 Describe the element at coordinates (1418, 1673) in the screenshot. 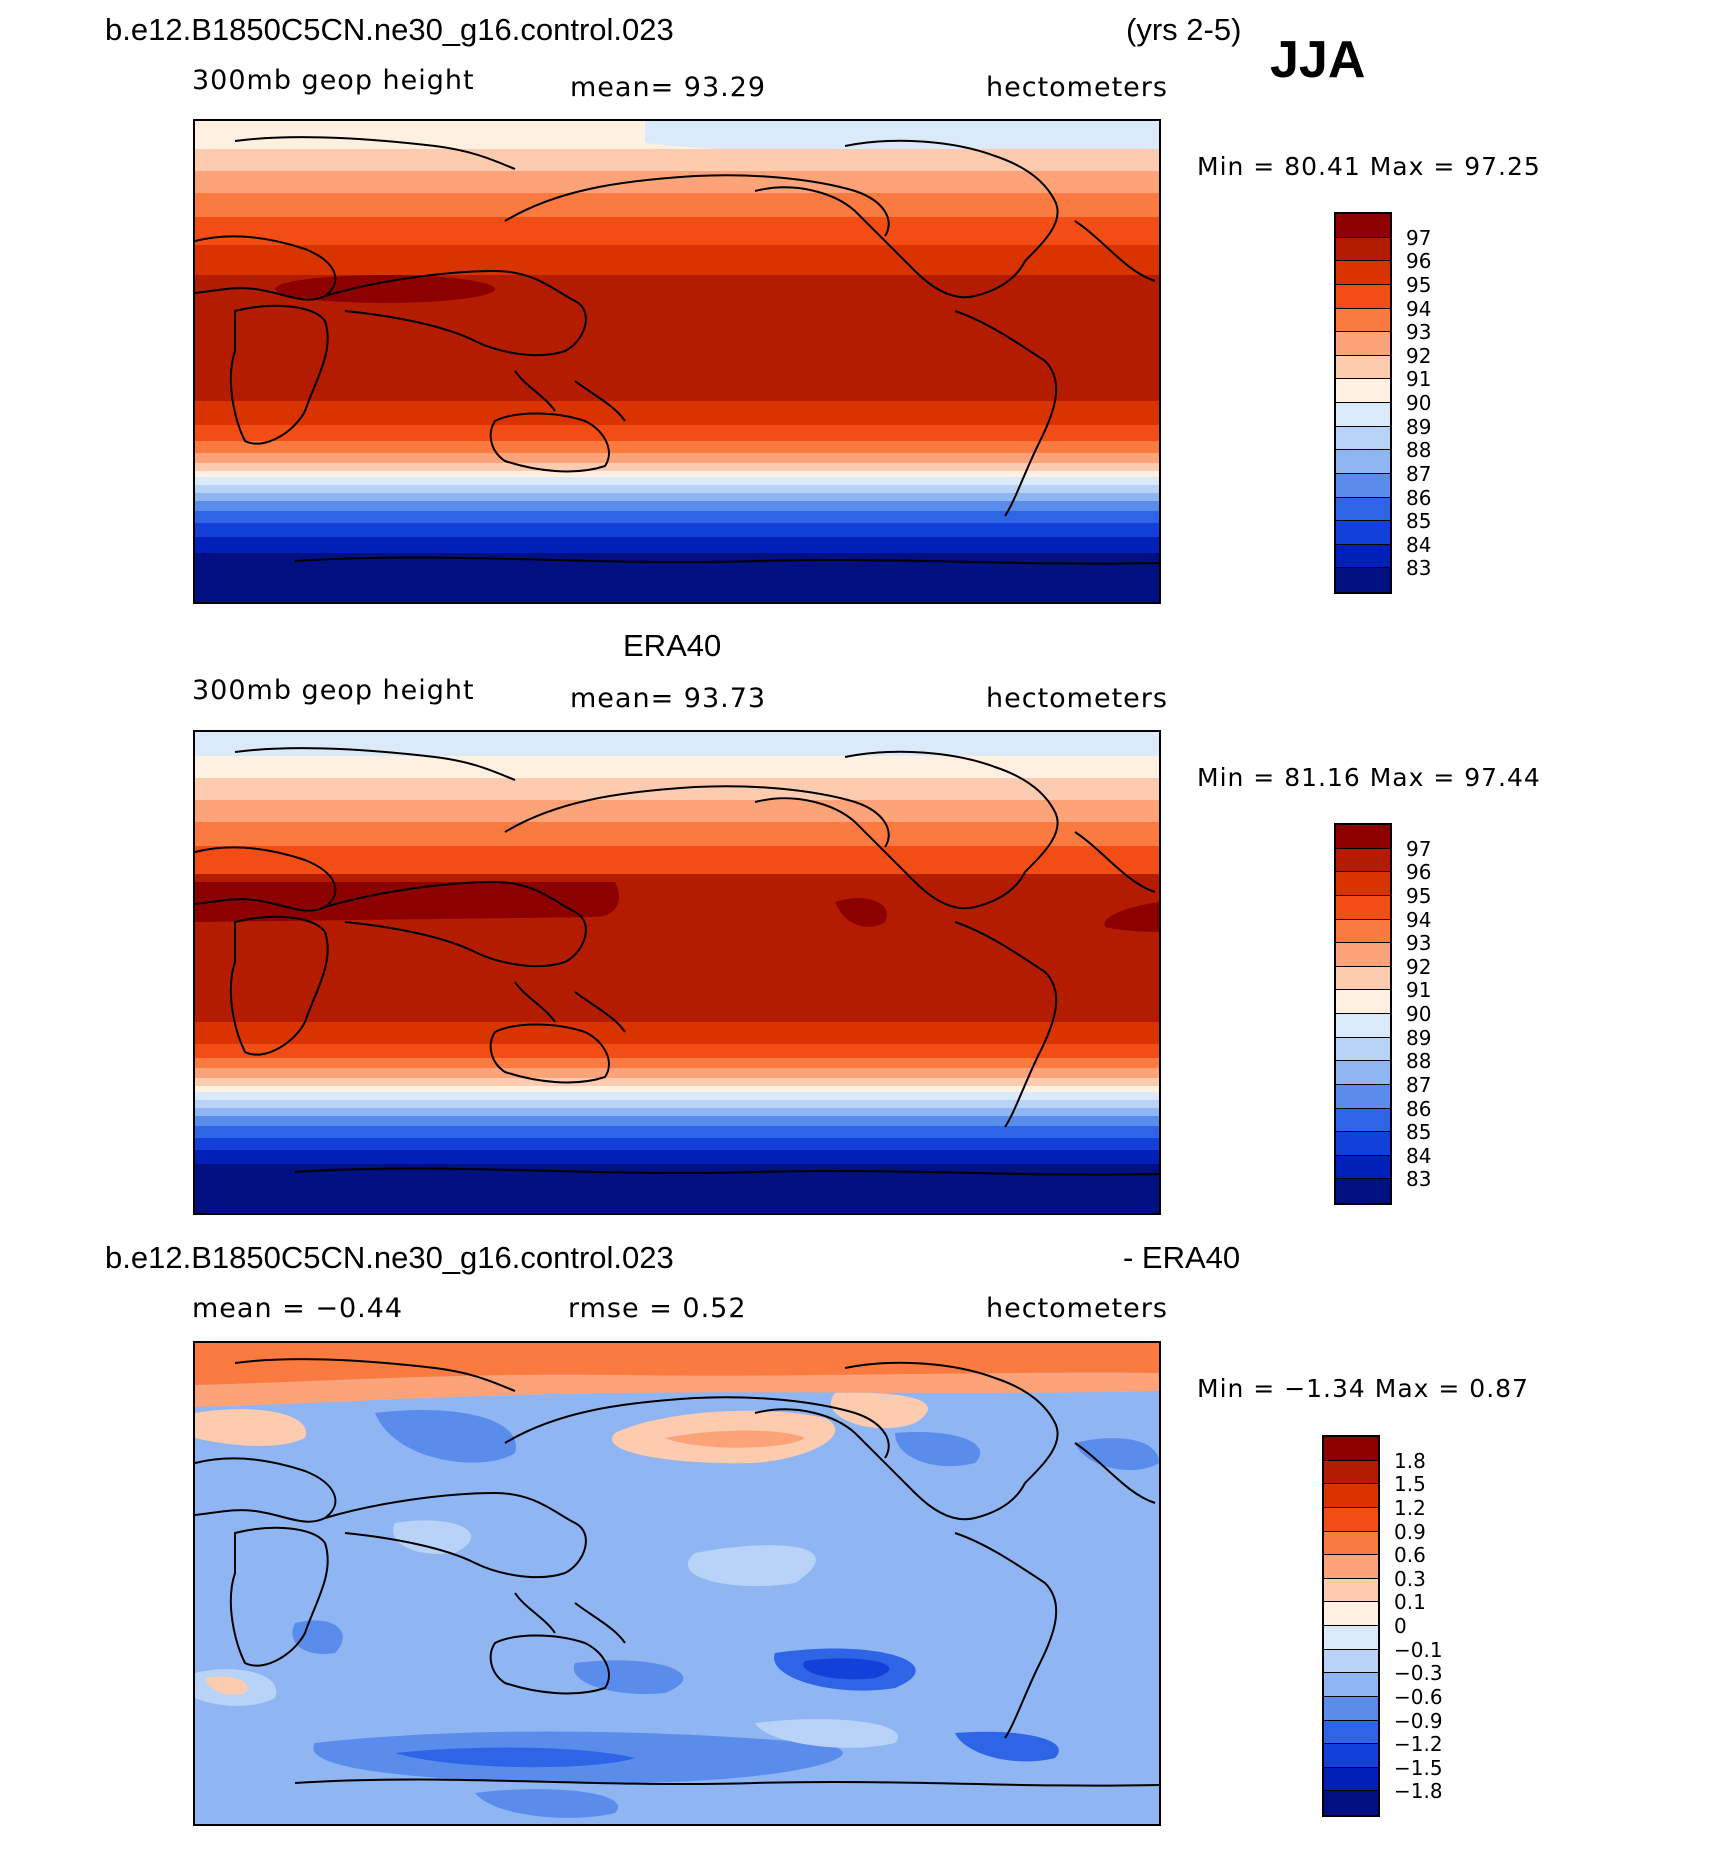

I see `colorbar-label: −0.3` at that location.